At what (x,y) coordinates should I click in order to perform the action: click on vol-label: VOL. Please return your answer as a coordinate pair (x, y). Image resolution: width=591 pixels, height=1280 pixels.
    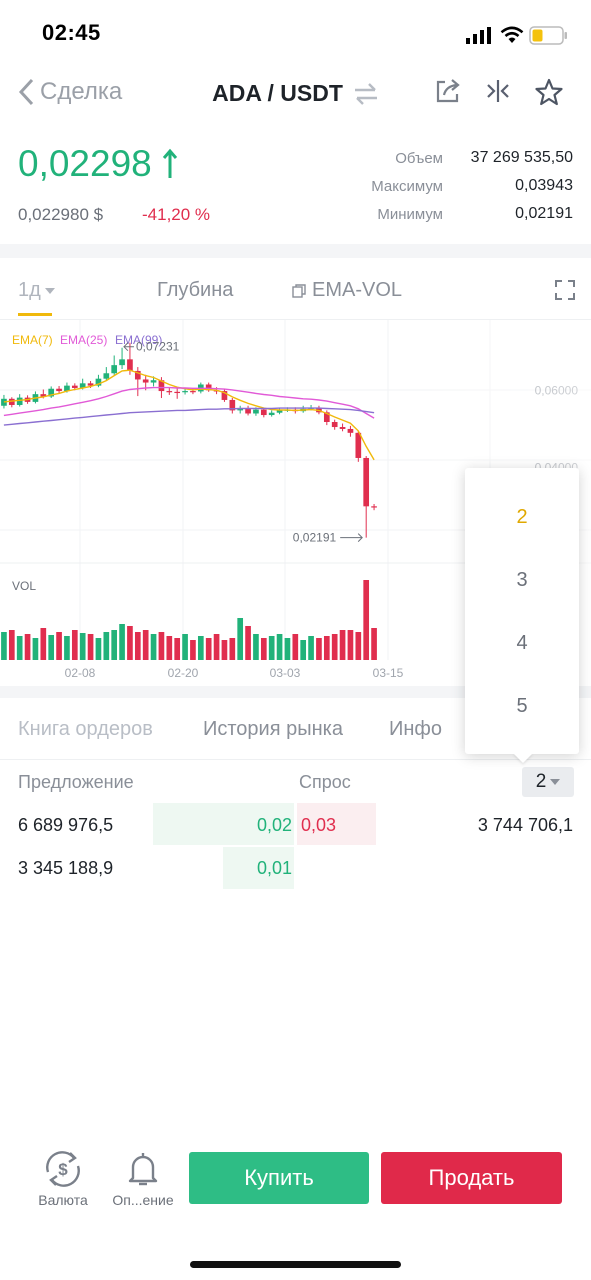
    Looking at the image, I should click on (24, 586).